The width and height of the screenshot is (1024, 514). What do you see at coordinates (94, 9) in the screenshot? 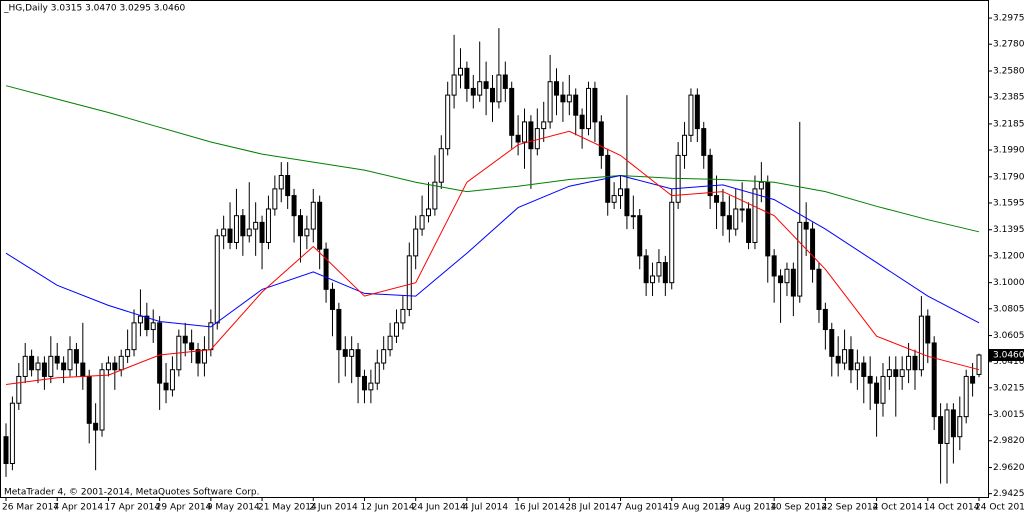
I see `chart-title: _HG,Daily 3.0315 3.0470 3.0295 3.0460` at bounding box center [94, 9].